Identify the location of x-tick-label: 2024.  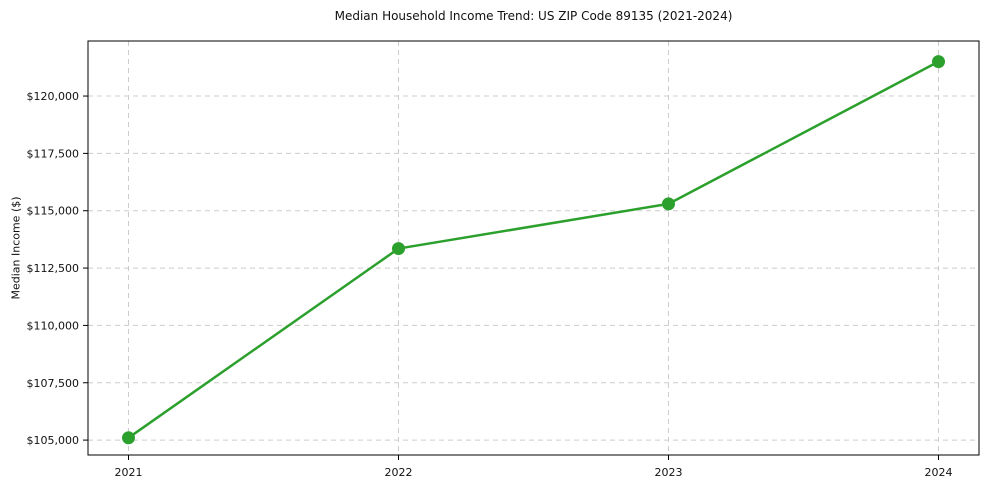
(939, 472).